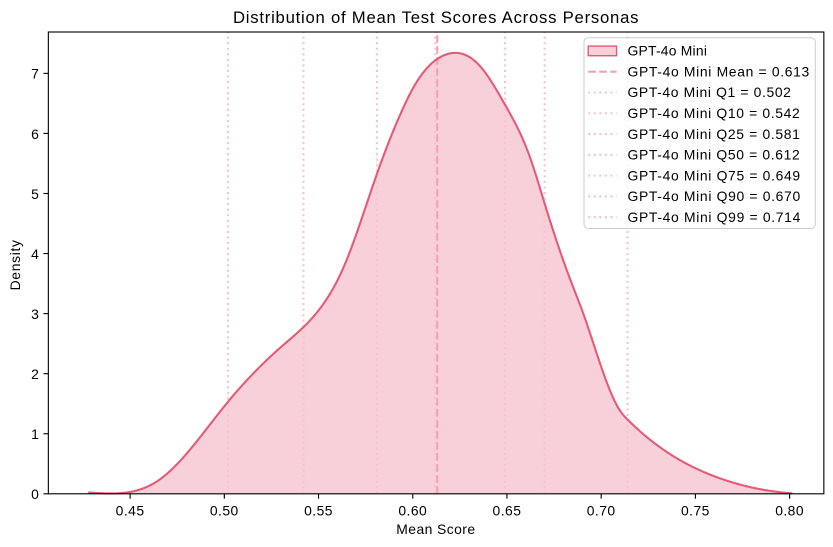 Image resolution: width=833 pixels, height=547 pixels. What do you see at coordinates (35, 494) in the screenshot?
I see `svg-text: 0` at bounding box center [35, 494].